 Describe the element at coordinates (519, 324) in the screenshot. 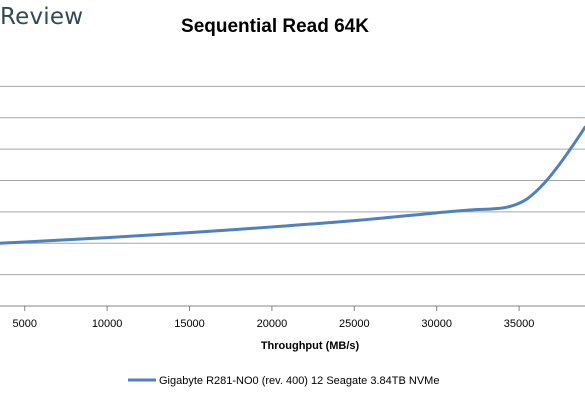

I see `x-tick-label: 35000` at that location.